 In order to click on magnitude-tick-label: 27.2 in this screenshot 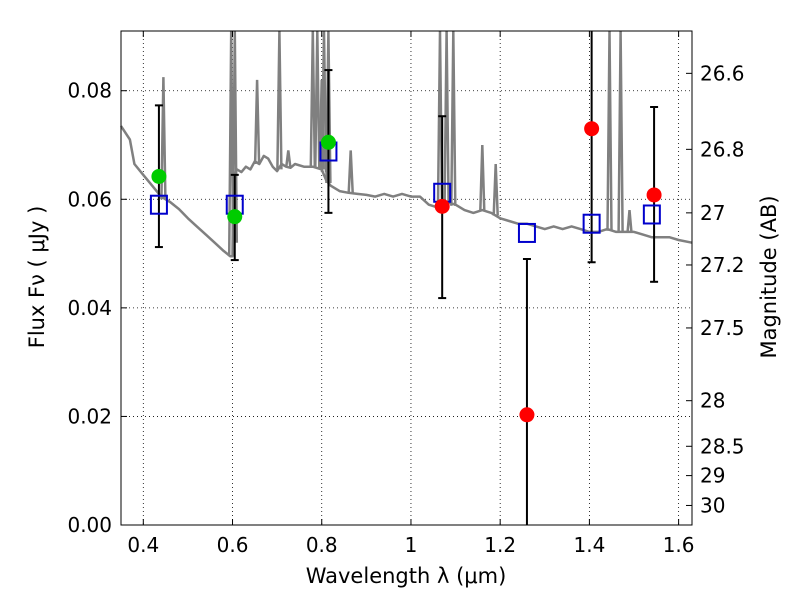, I will do `click(722, 265)`.